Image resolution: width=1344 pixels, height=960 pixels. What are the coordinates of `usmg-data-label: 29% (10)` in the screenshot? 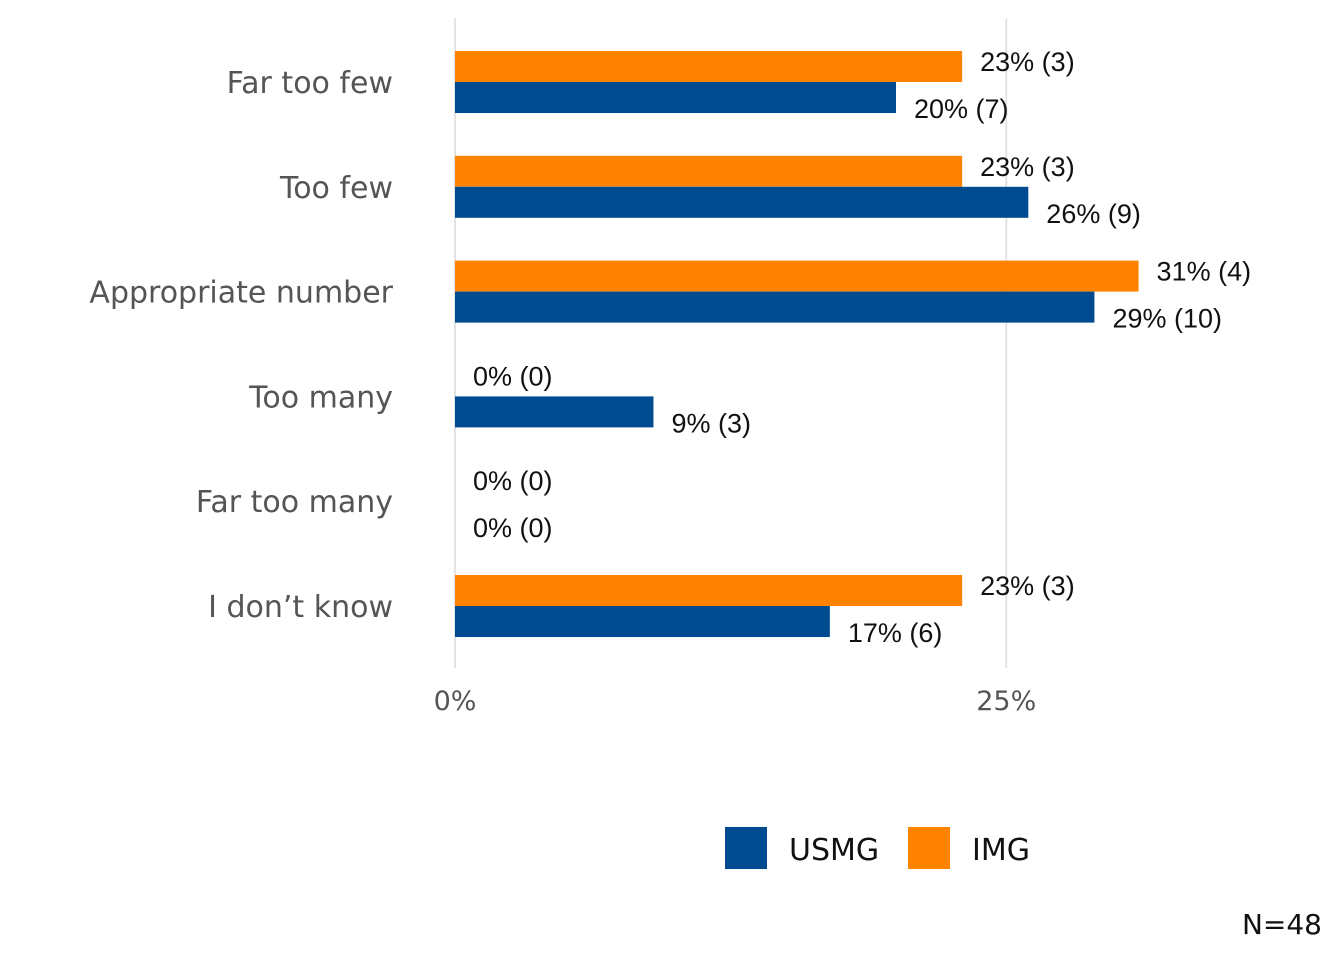 It's located at (1167, 319).